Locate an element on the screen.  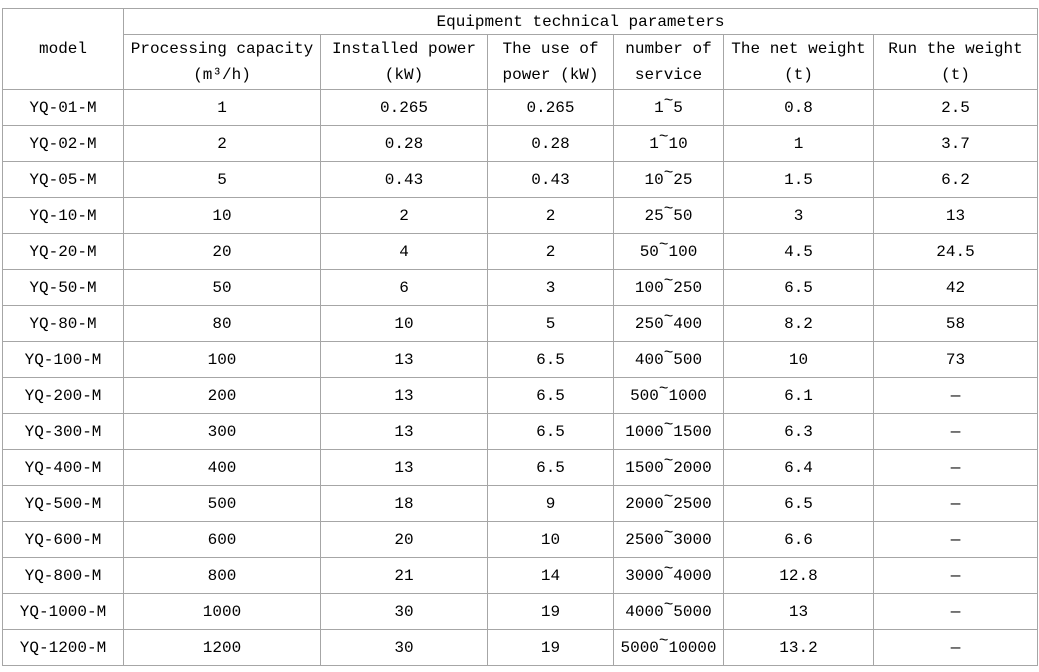
table-row: YQ-1200-M 1200 30 19 5000~10000 13.2— is located at coordinates (520, 647).